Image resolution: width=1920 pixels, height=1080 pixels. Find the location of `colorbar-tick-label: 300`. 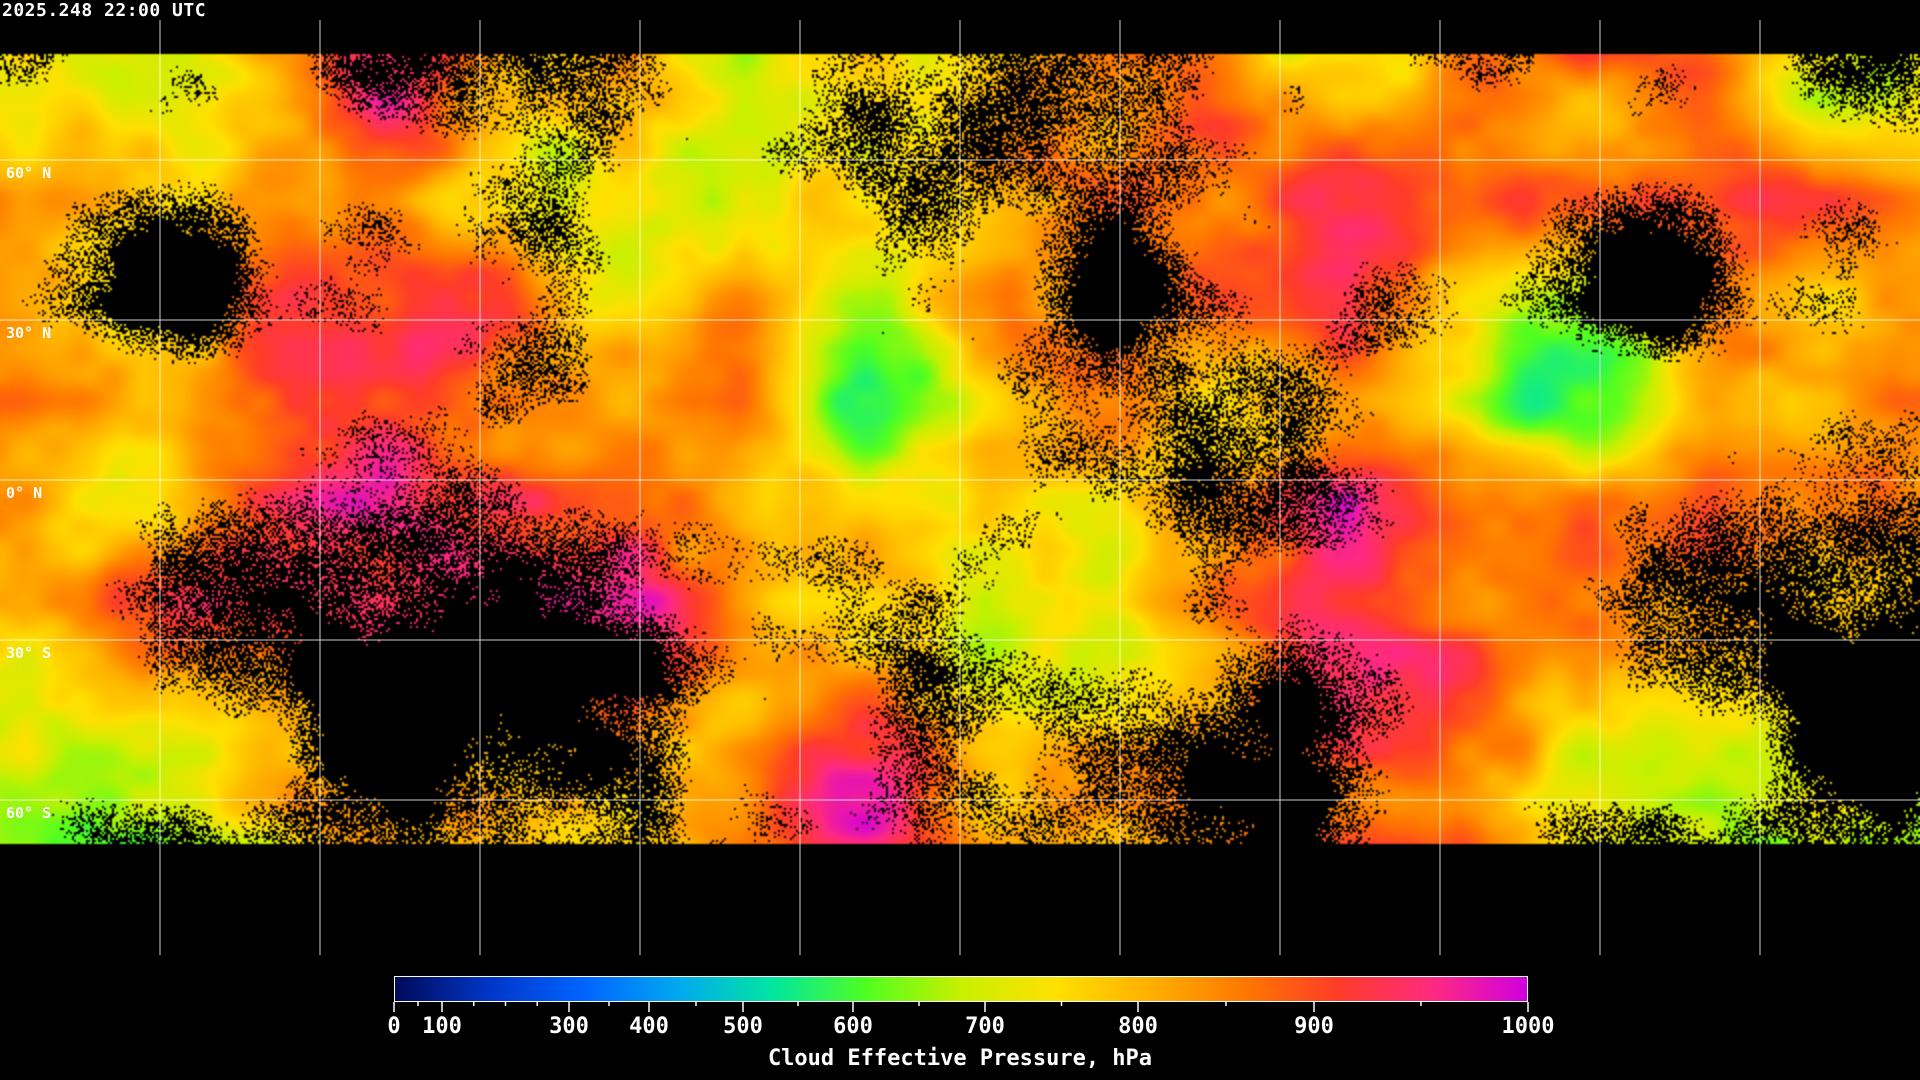

colorbar-tick-label: 300 is located at coordinates (569, 1026).